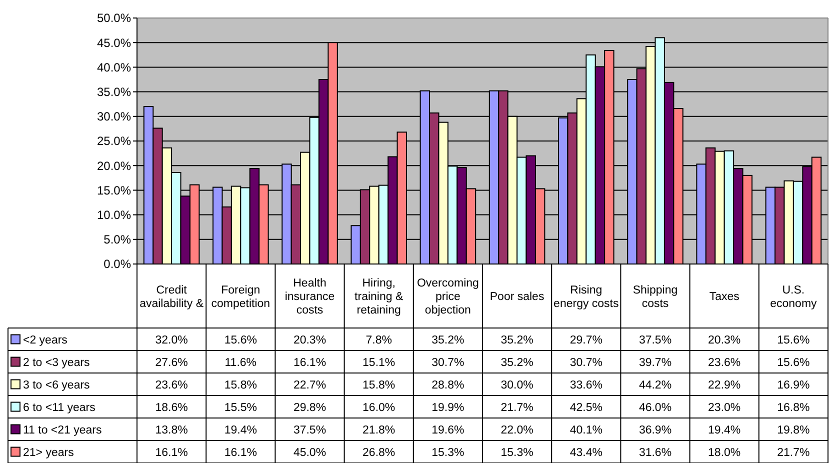 The image size is (832, 463). What do you see at coordinates (793, 385) in the screenshot?
I see `data-label: 16.9%` at bounding box center [793, 385].